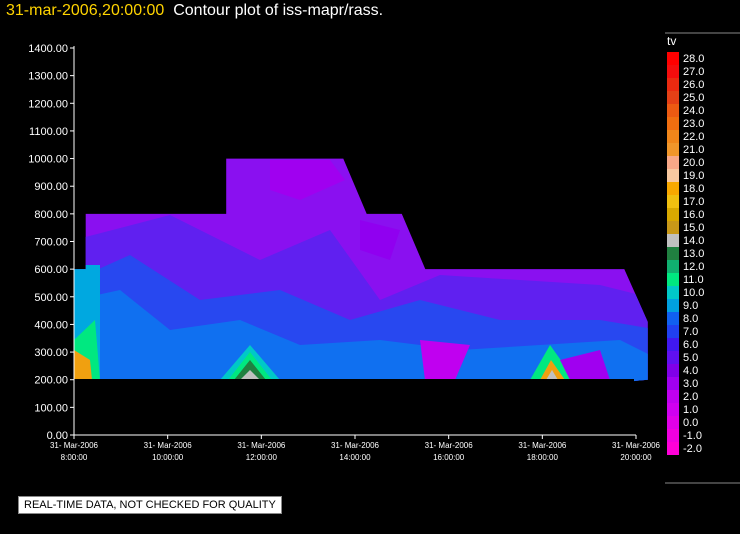  Describe the element at coordinates (51, 325) in the screenshot. I see `y-tick-label: 400.00` at that location.